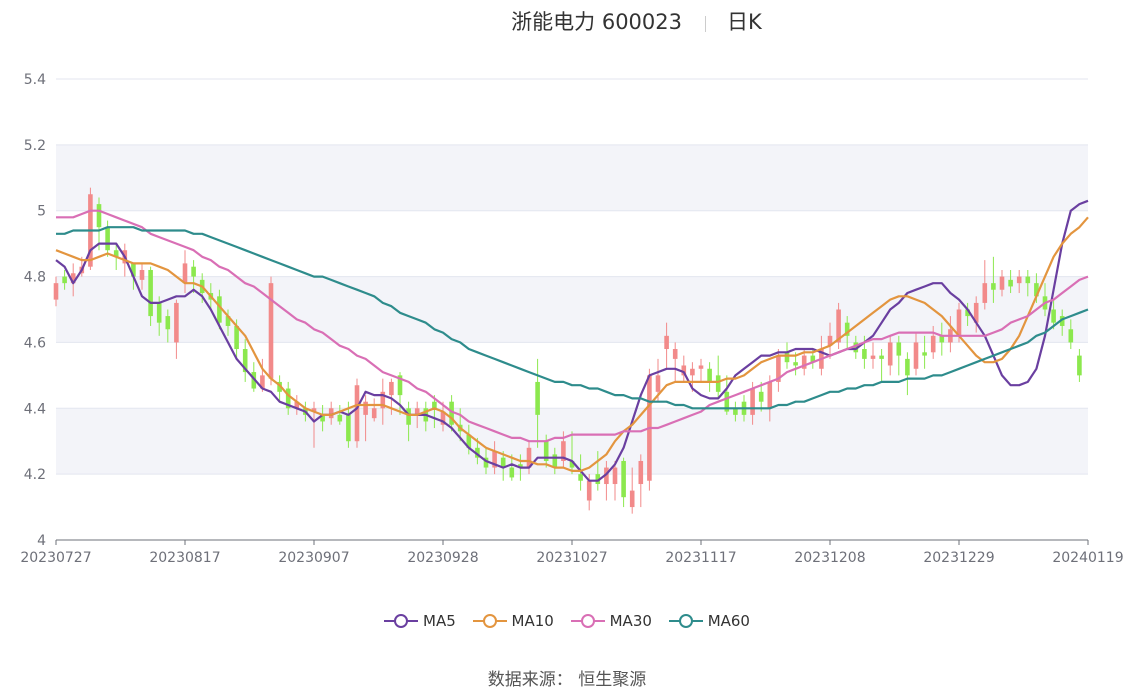 The image size is (1134, 690). What do you see at coordinates (439, 621) in the screenshot?
I see `legend-ma5-label: MA5` at bounding box center [439, 621].